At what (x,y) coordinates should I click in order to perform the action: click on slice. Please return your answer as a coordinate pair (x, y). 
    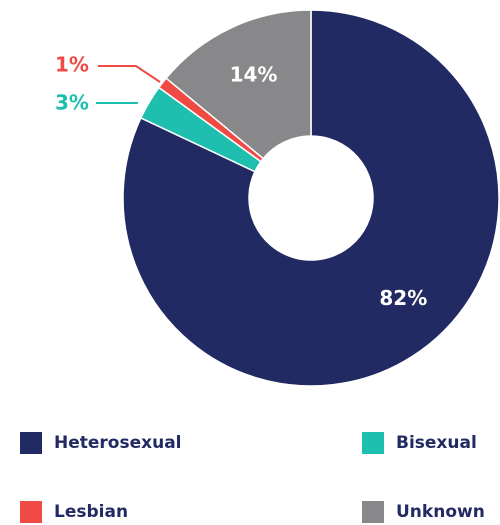
    Looking at the image, I should click on (238, 84).